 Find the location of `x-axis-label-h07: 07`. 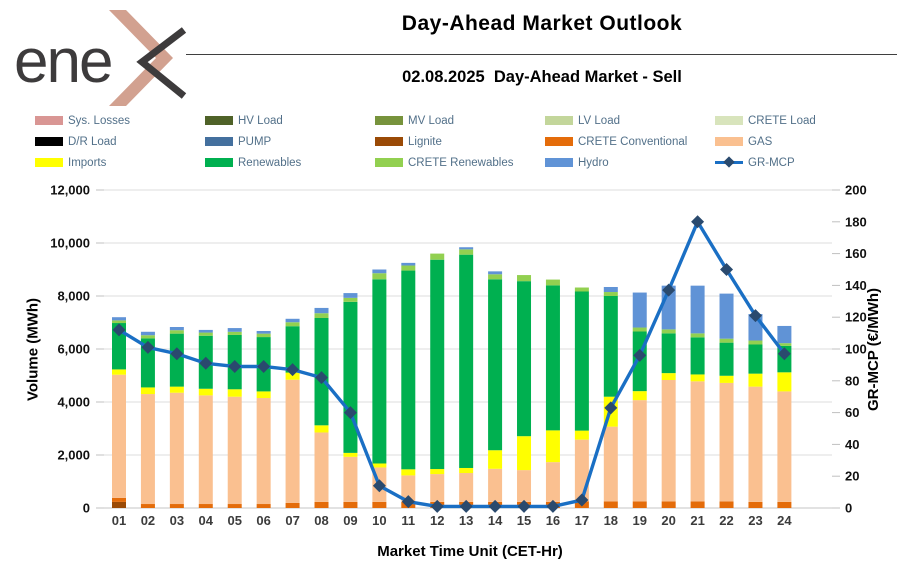

x-axis-label-h07: 07 is located at coordinates (292, 520).